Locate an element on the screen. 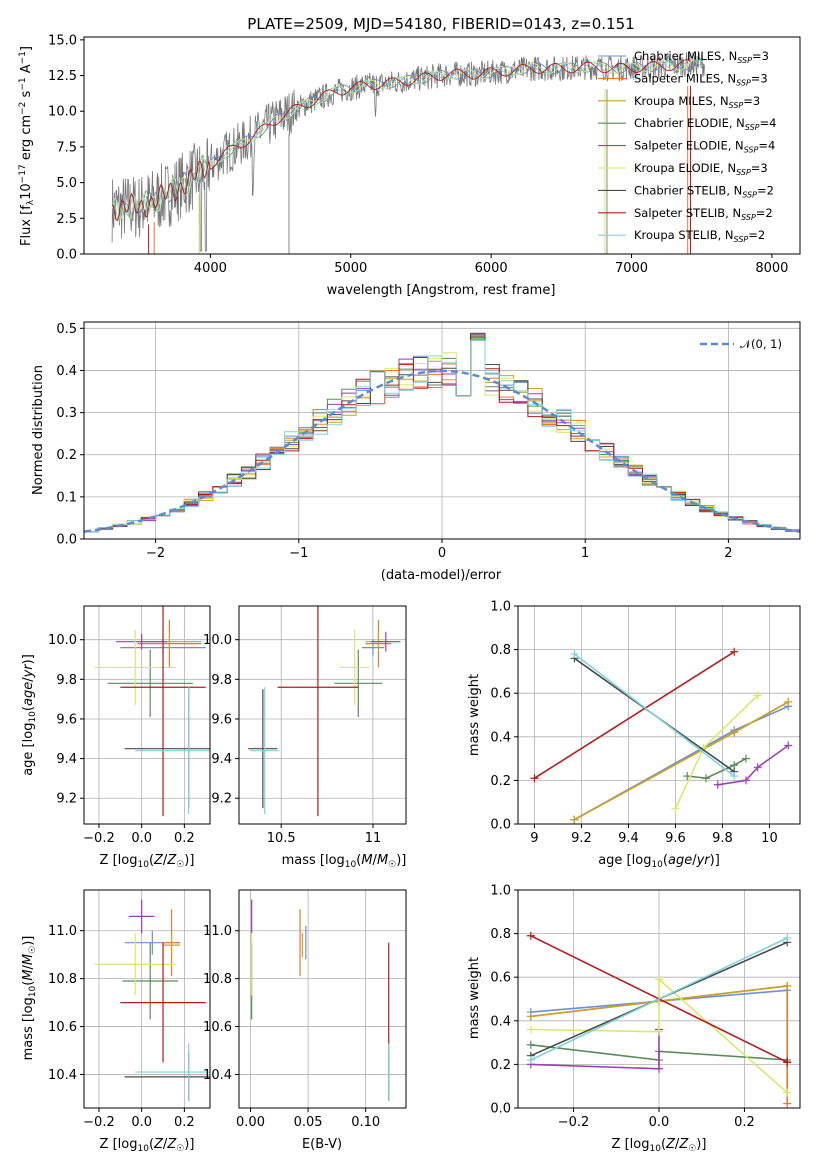 The width and height of the screenshot is (819, 1170). x-tick-label: 0.05 is located at coordinates (308, 1122).